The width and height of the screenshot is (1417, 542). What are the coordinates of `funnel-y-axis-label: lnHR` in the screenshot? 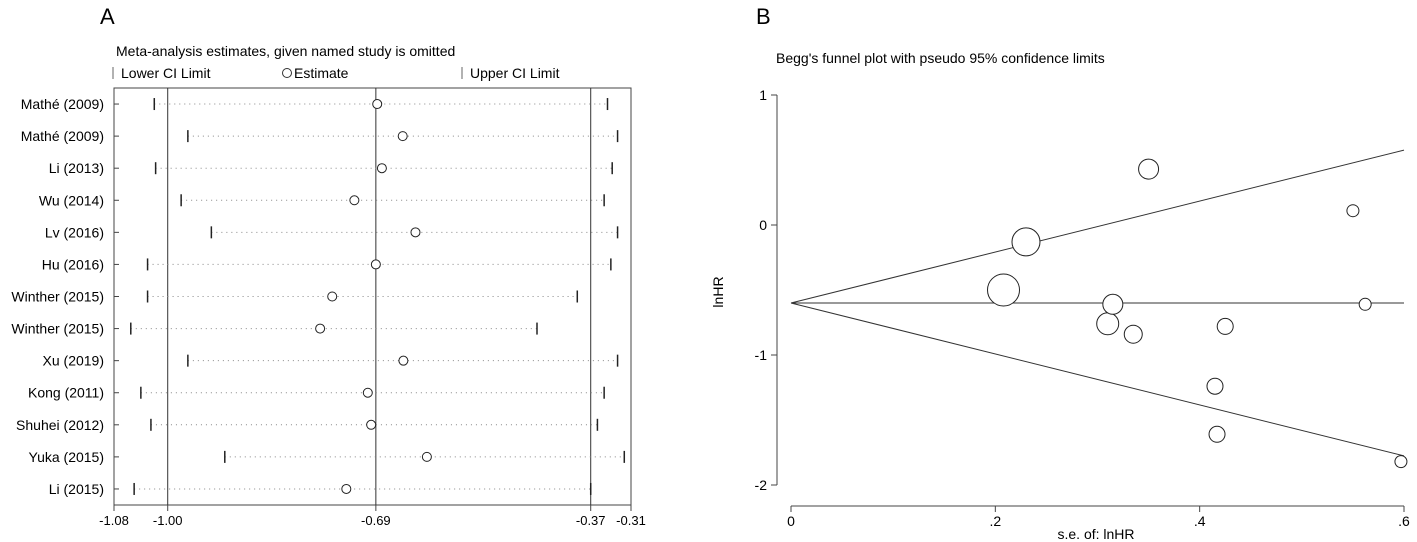 It's located at (718, 291).